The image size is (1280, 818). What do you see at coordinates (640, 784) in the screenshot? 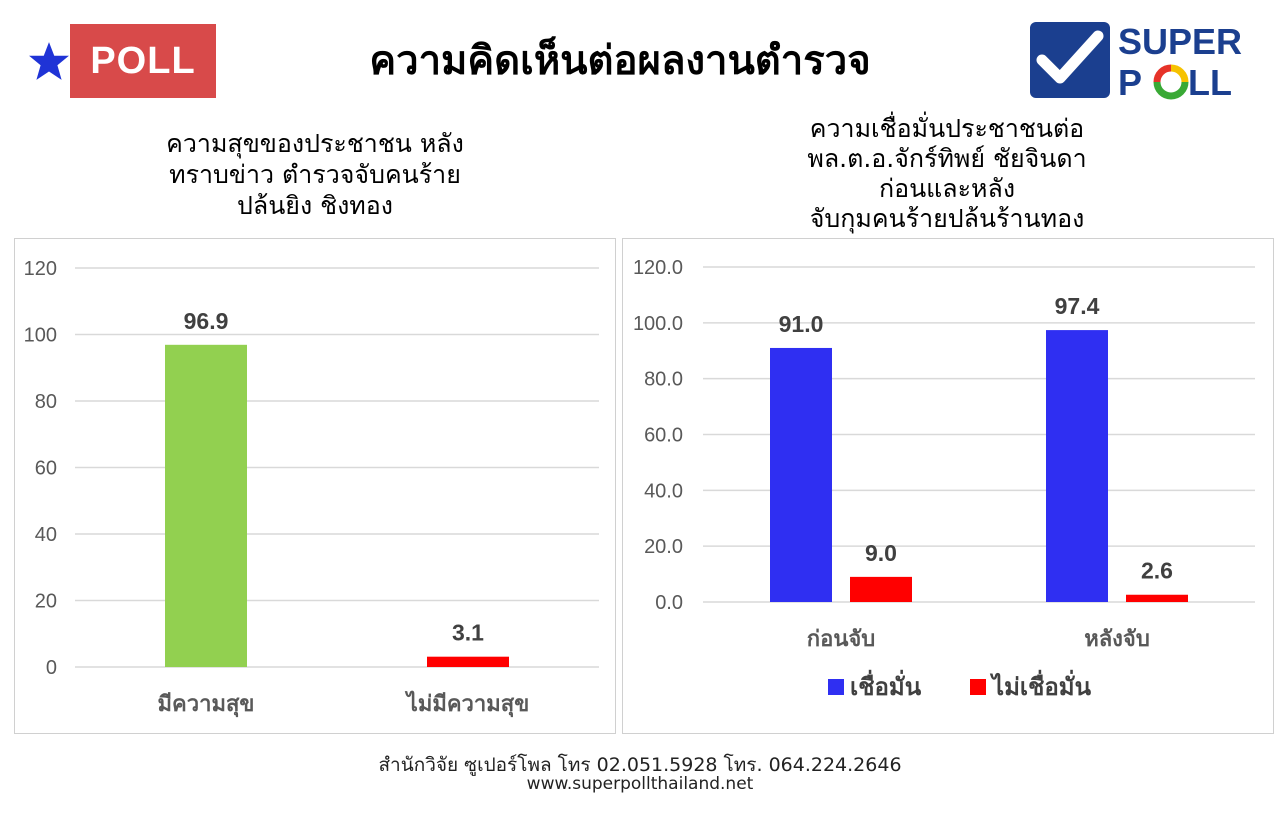
I see `footer-website: www.superpollthailand.net` at bounding box center [640, 784].